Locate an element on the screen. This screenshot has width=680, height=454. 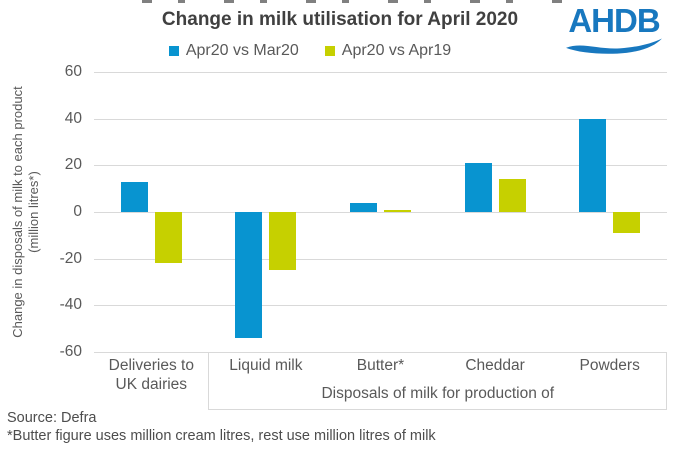
zero-gridline is located at coordinates (380, 212).